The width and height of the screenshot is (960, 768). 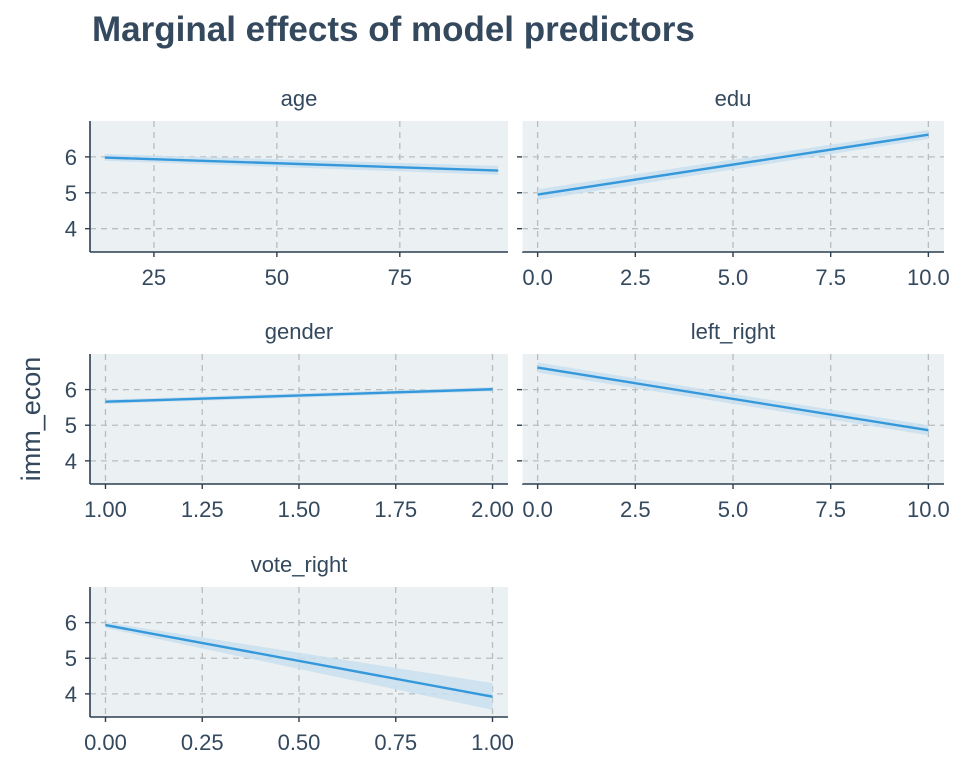 What do you see at coordinates (395, 742) in the screenshot?
I see `x-tick-label: 0.75` at bounding box center [395, 742].